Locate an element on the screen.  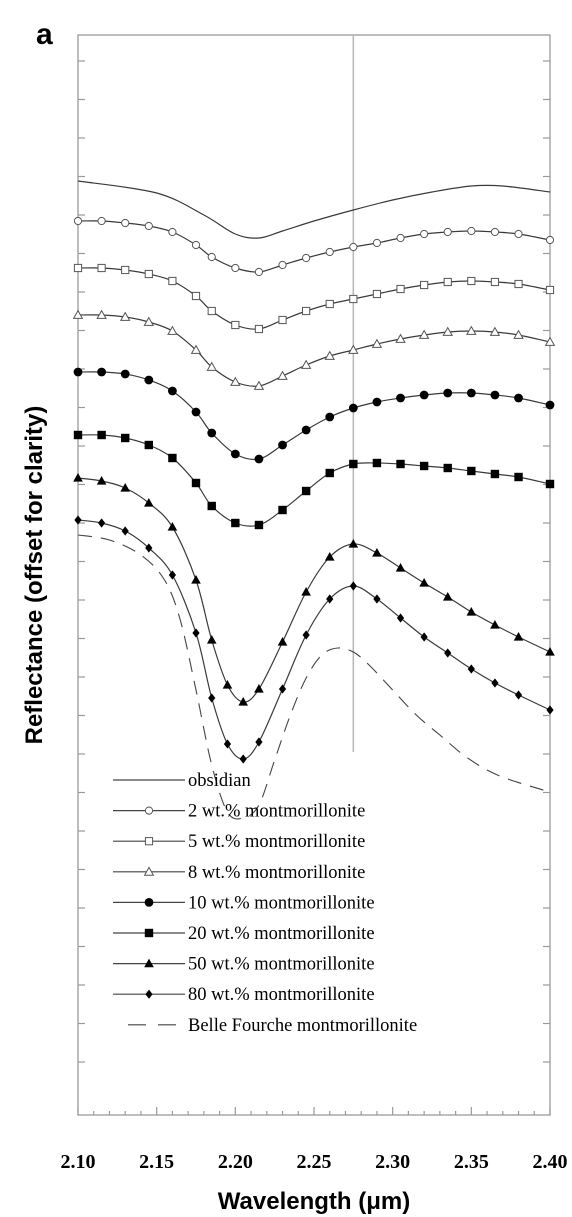
legend-item: 20 wt.% montmorillonite is located at coordinates (244, 934).